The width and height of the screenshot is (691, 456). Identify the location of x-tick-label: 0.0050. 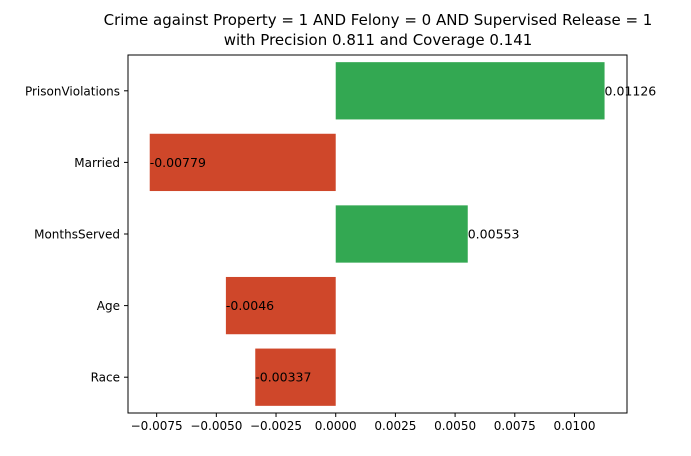
(455, 426).